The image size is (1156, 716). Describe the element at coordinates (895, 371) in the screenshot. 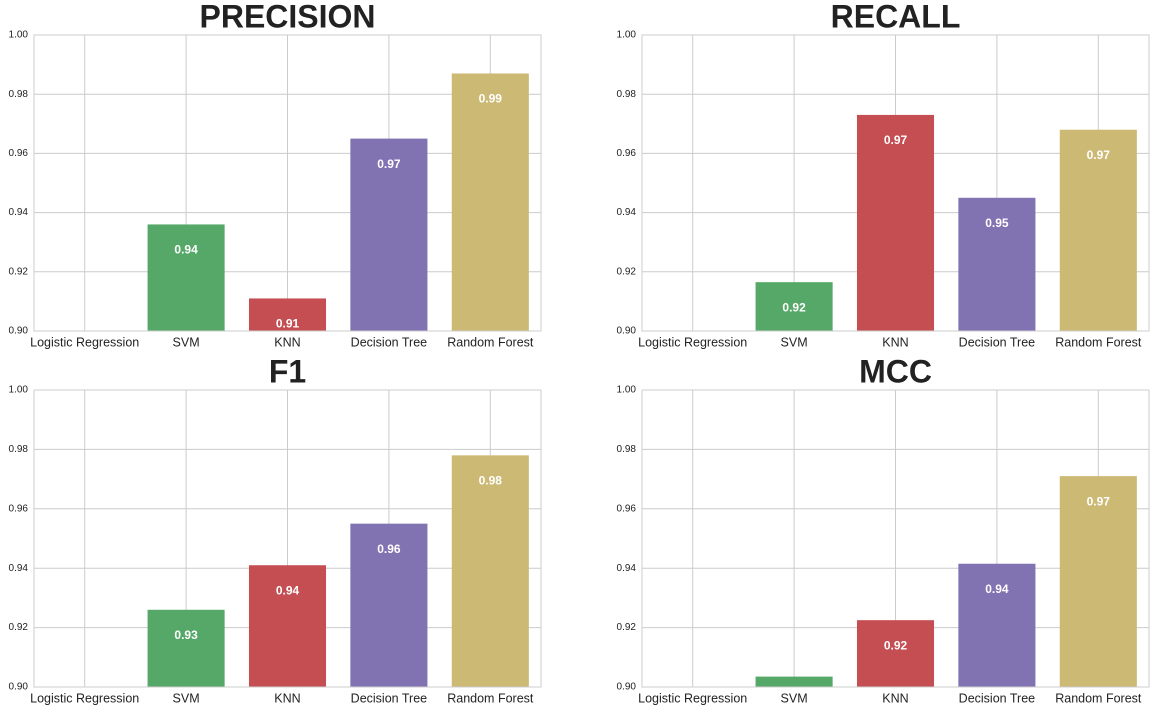

I see `chart-title: MCC` at that location.